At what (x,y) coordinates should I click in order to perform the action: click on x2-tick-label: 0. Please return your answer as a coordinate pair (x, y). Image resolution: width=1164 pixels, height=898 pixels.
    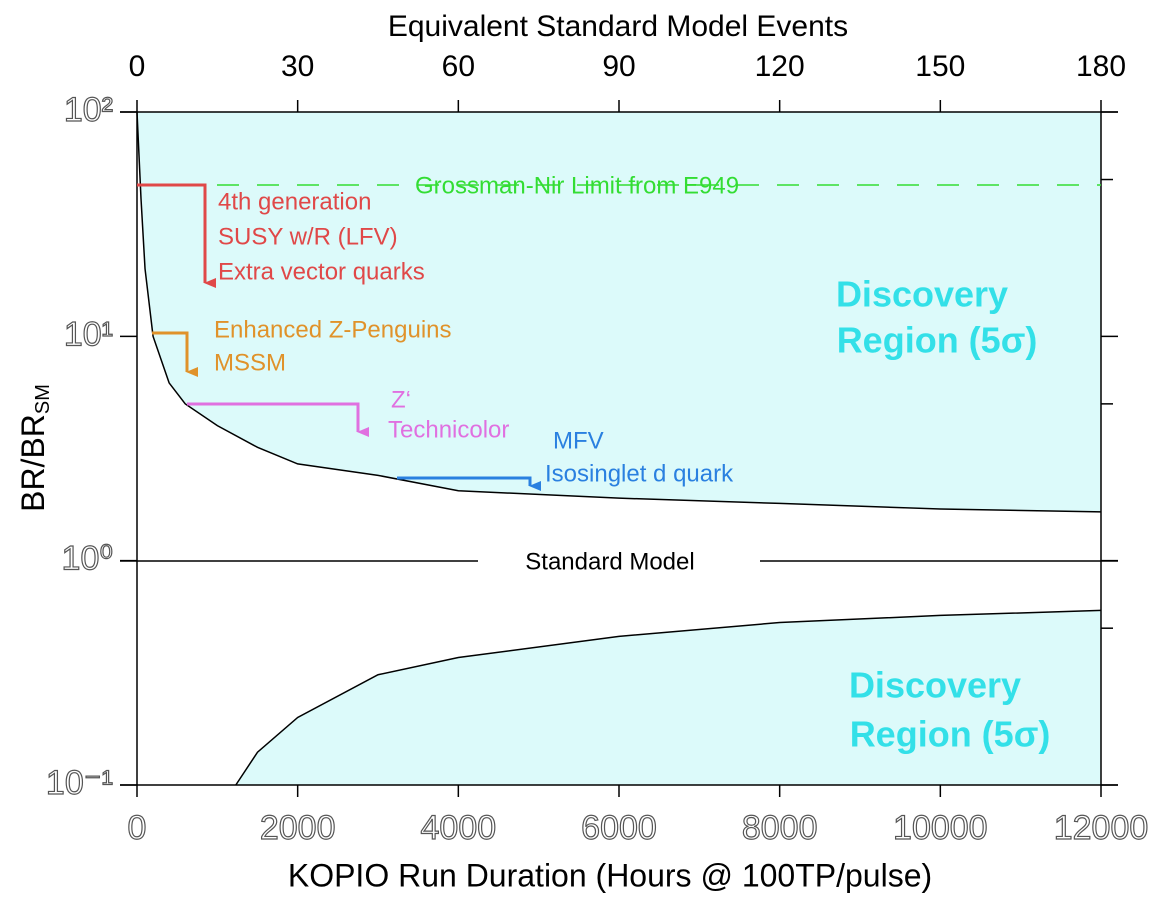
    Looking at the image, I should click on (137, 66).